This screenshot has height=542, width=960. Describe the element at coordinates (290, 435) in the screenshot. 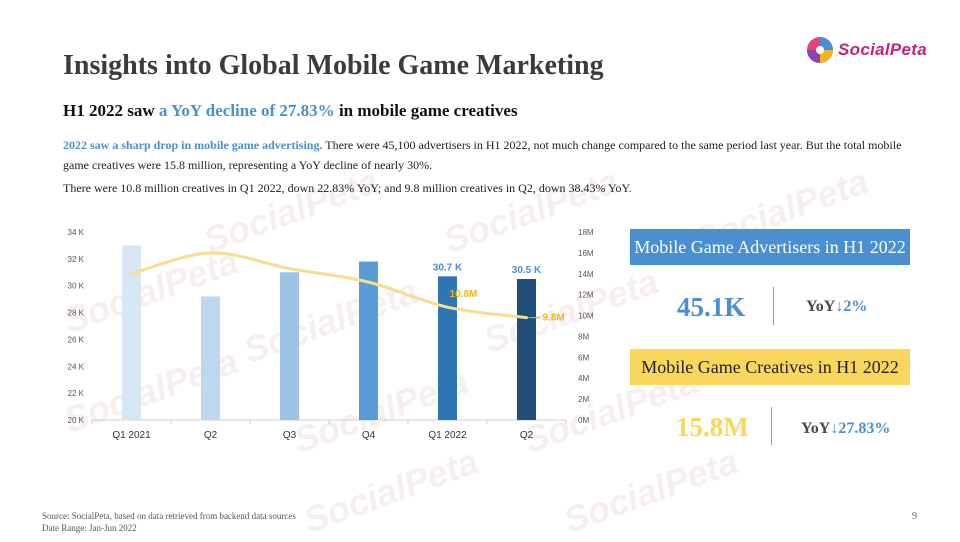

I see `x-tick-label: Q3` at that location.